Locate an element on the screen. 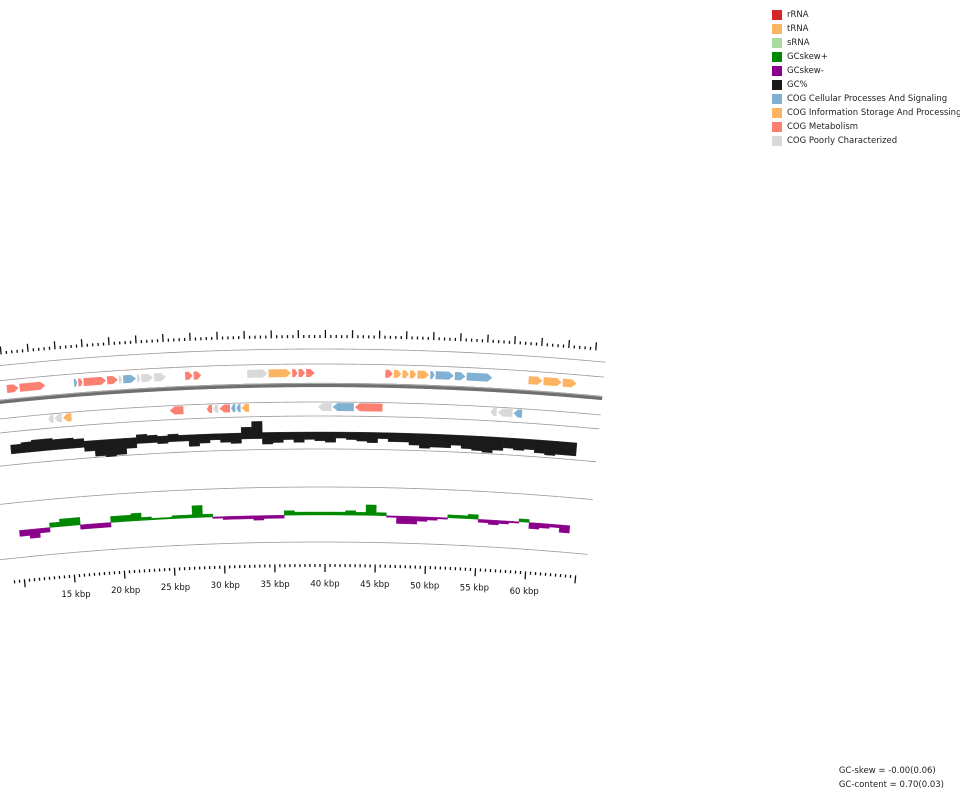 The height and width of the screenshot is (800, 960). legend-label: tRNA is located at coordinates (798, 29).